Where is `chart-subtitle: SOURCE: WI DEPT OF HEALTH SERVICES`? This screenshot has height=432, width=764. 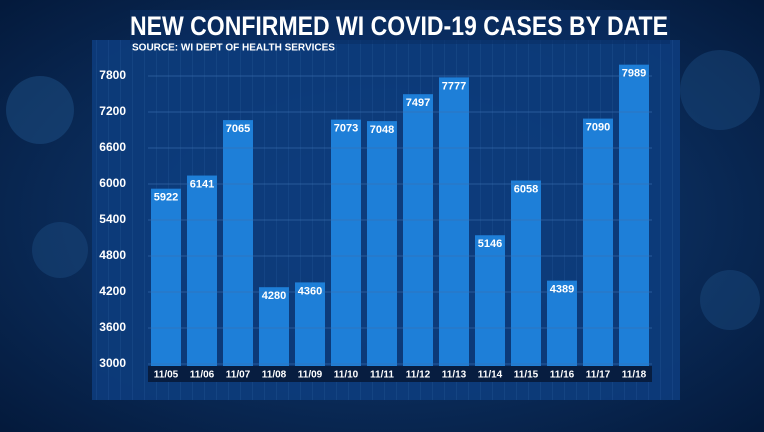
chart-subtitle: SOURCE: WI DEPT OF HEALTH SERVICES is located at coordinates (233, 48).